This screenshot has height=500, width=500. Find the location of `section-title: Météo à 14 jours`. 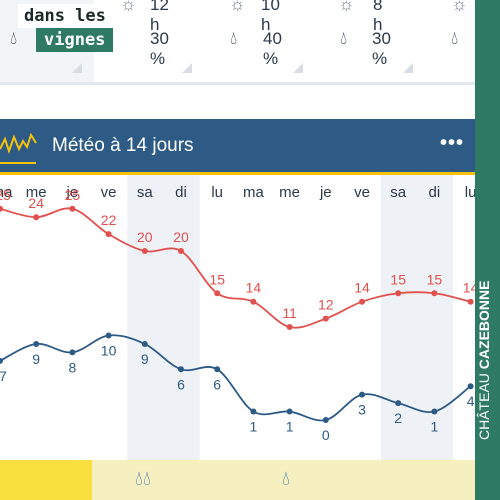

section-title: Météo à 14 jours is located at coordinates (123, 145).